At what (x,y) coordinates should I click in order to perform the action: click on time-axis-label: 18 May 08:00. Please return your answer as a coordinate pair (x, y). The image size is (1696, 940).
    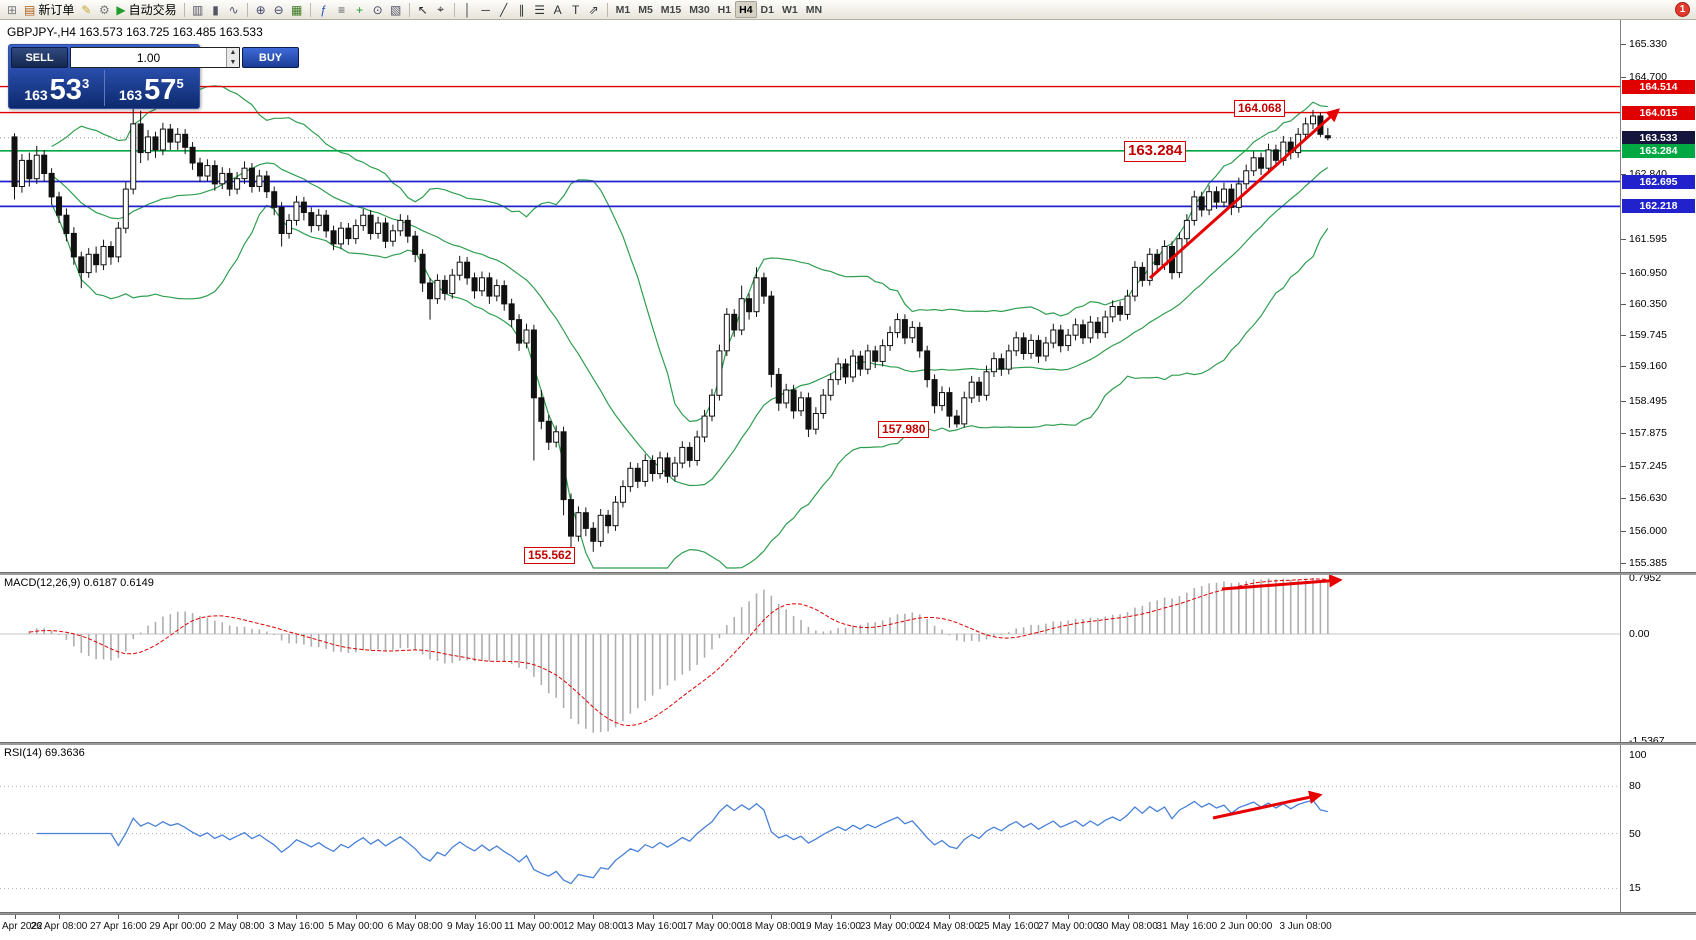
    Looking at the image, I should click on (771, 926).